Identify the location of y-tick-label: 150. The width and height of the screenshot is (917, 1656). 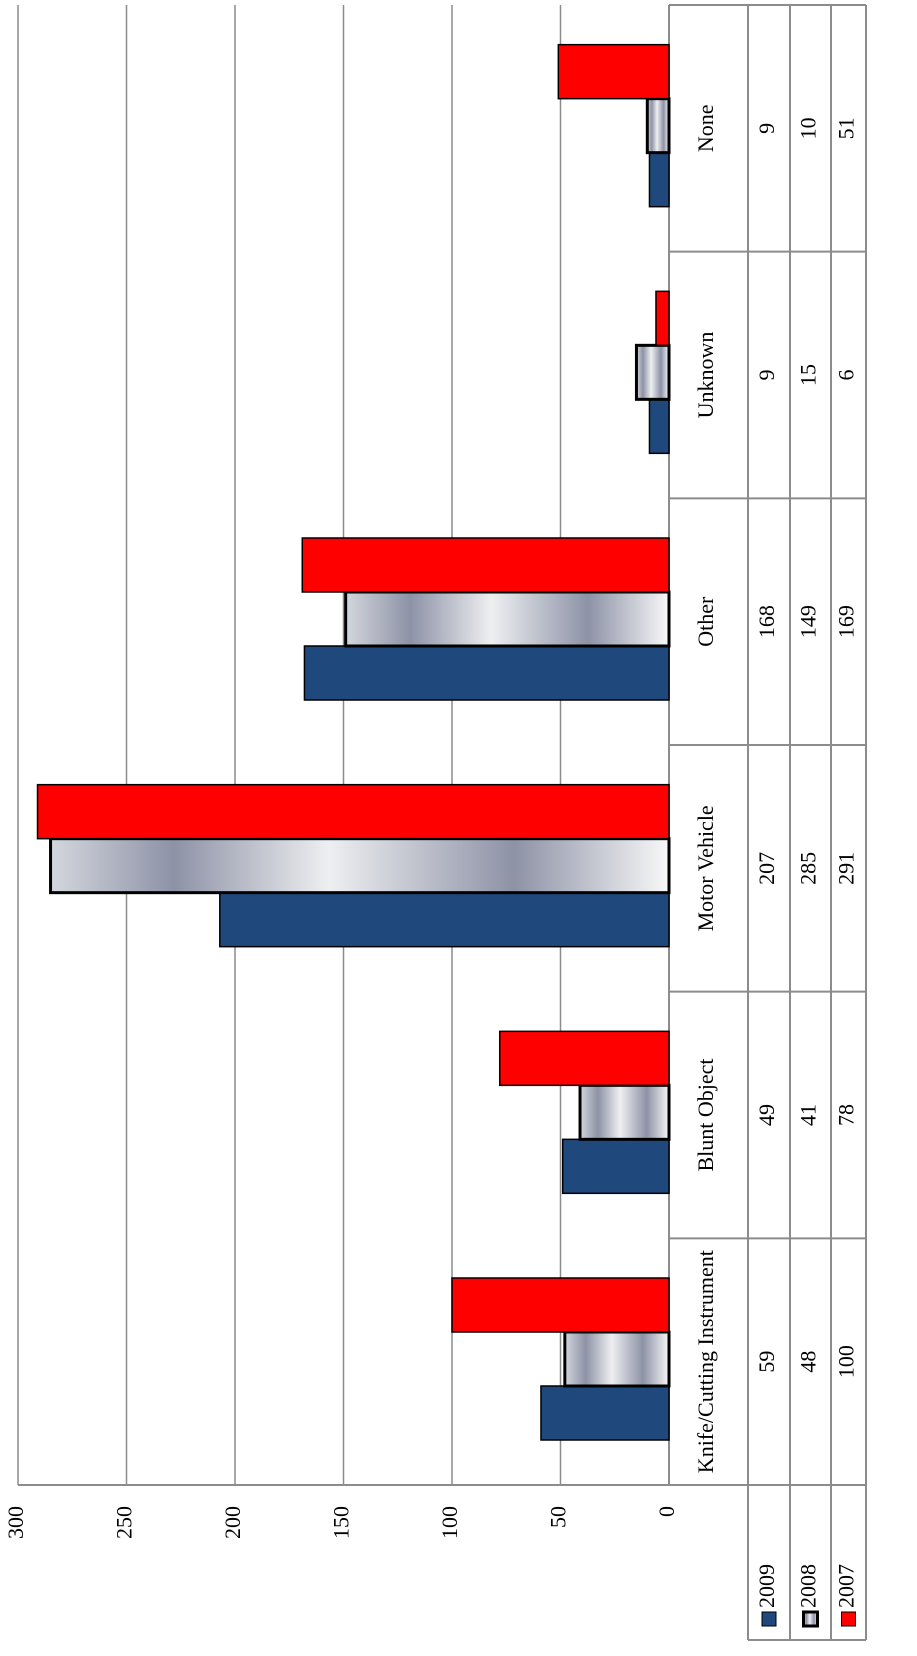
(341, 1522).